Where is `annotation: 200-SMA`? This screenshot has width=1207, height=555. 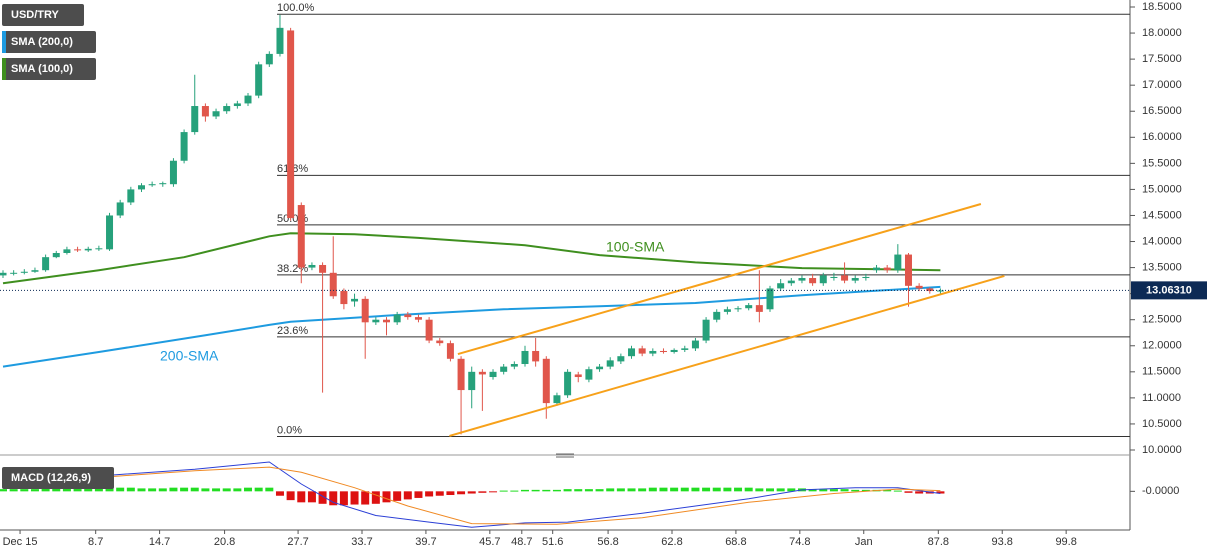 annotation: 200-SMA is located at coordinates (189, 356).